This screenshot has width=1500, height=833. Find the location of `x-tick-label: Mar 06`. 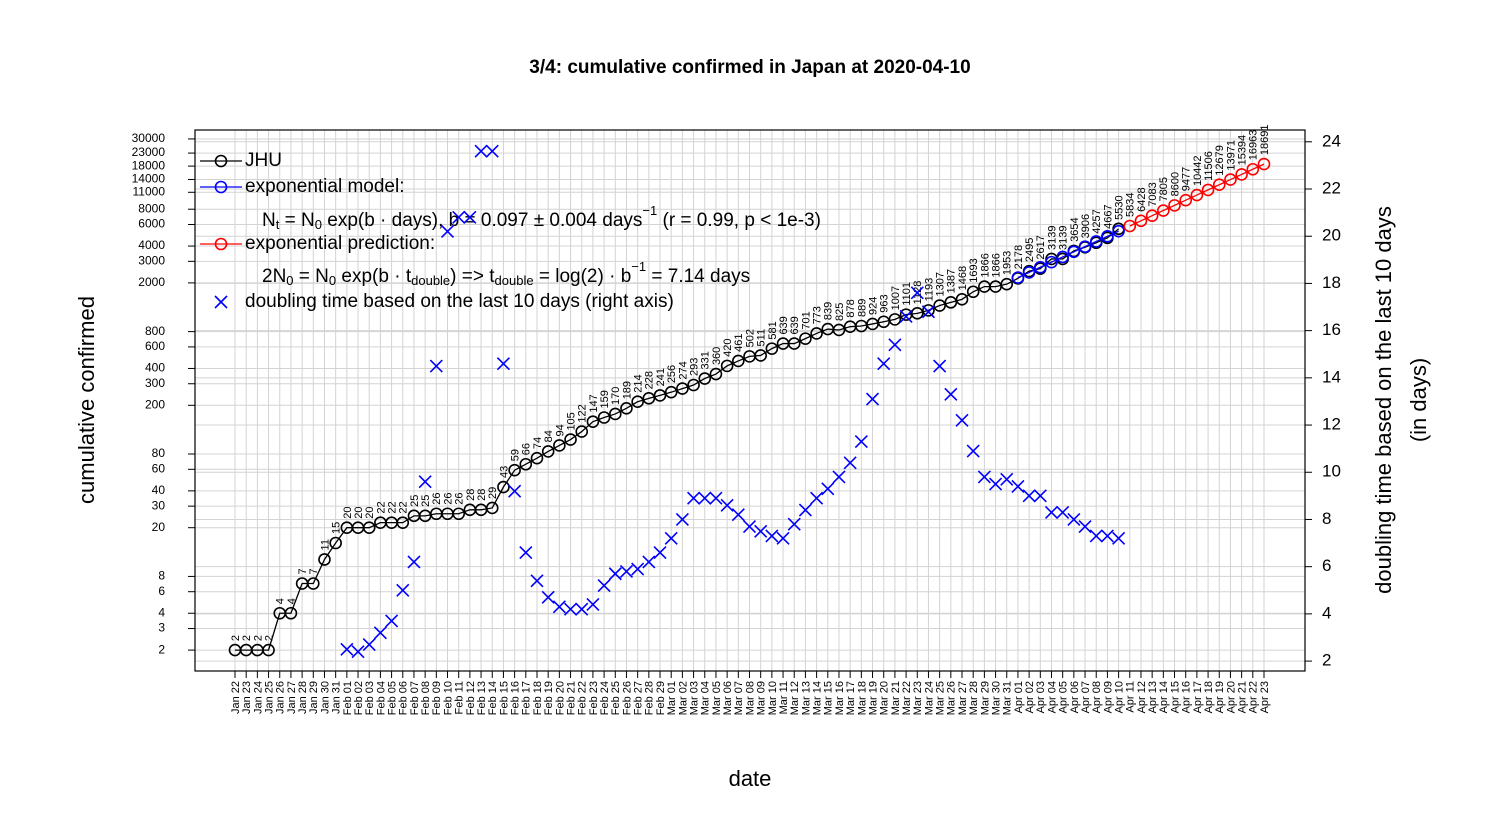

x-tick-label: Mar 06 is located at coordinates (728, 698).